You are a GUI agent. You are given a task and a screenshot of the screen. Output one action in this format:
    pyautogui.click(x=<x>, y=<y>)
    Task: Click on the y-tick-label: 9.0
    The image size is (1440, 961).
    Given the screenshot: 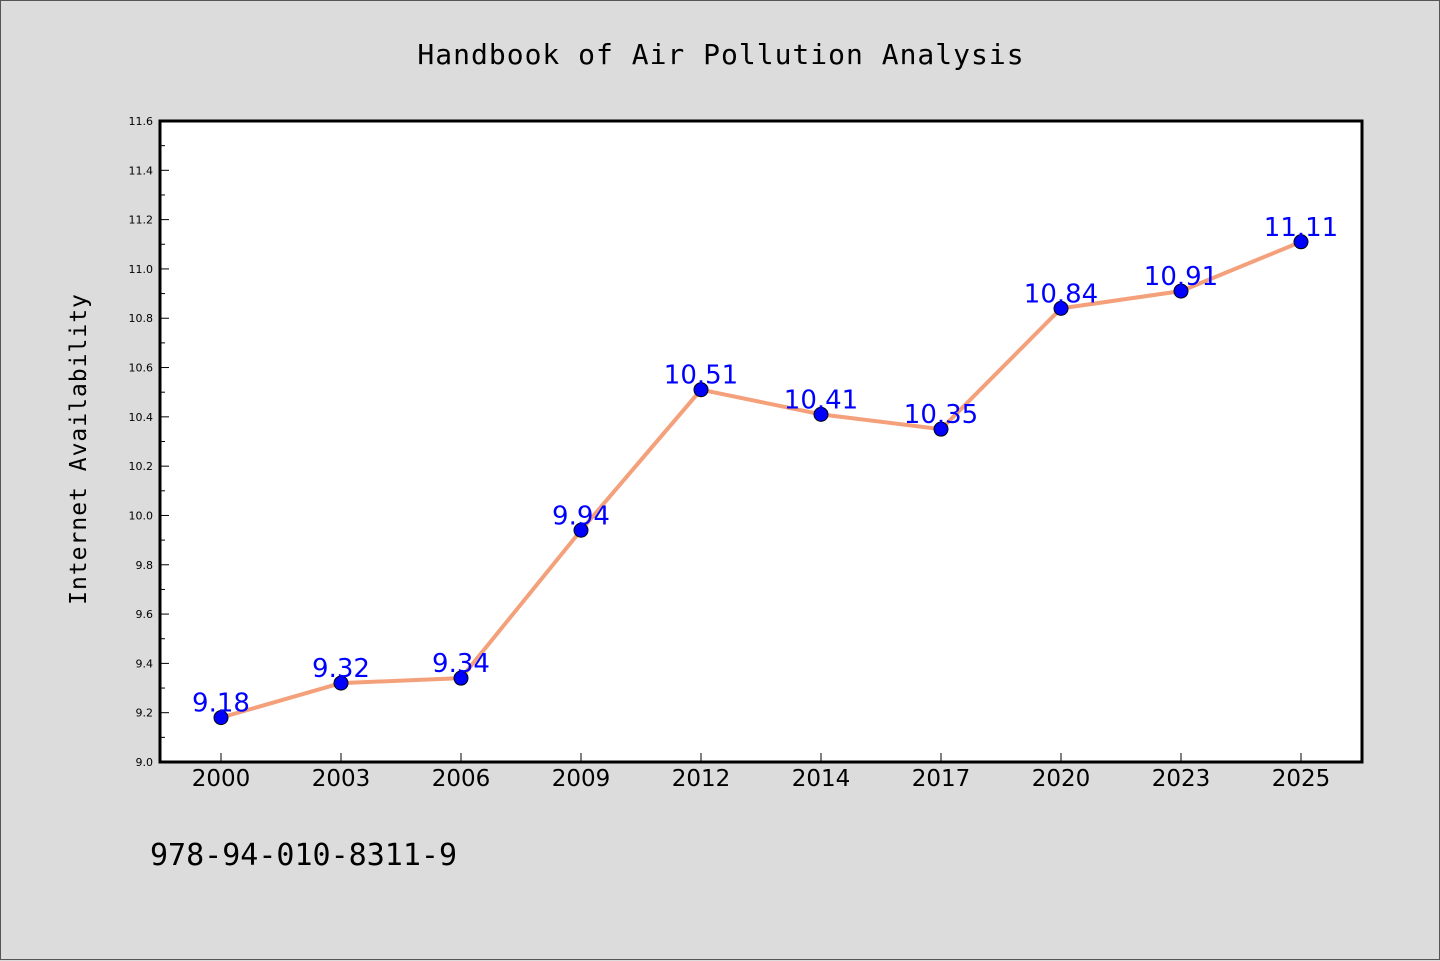 What is the action you would take?
    pyautogui.click(x=145, y=762)
    